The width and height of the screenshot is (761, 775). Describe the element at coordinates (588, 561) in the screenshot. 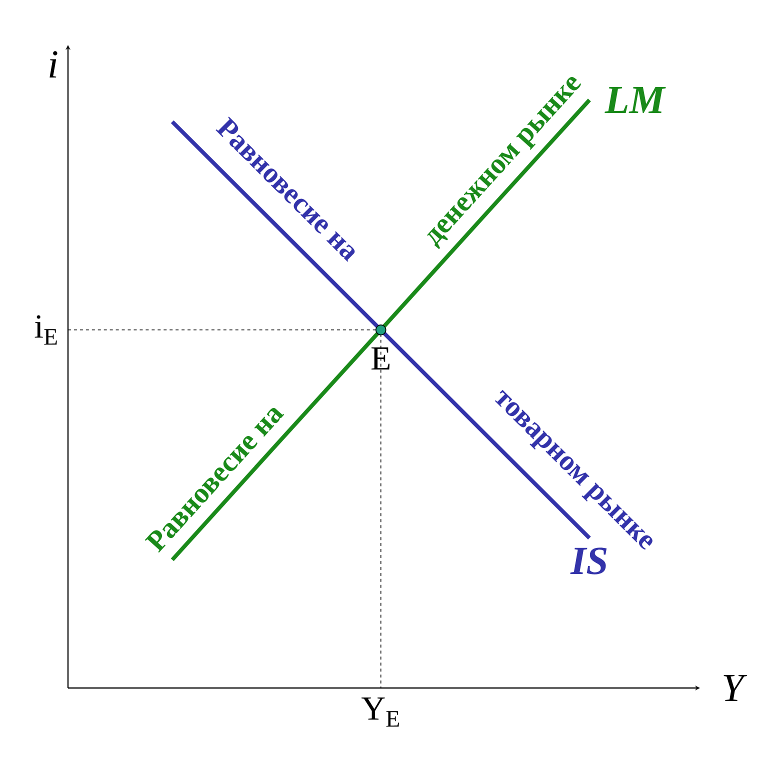

I see `series-label: IS` at that location.